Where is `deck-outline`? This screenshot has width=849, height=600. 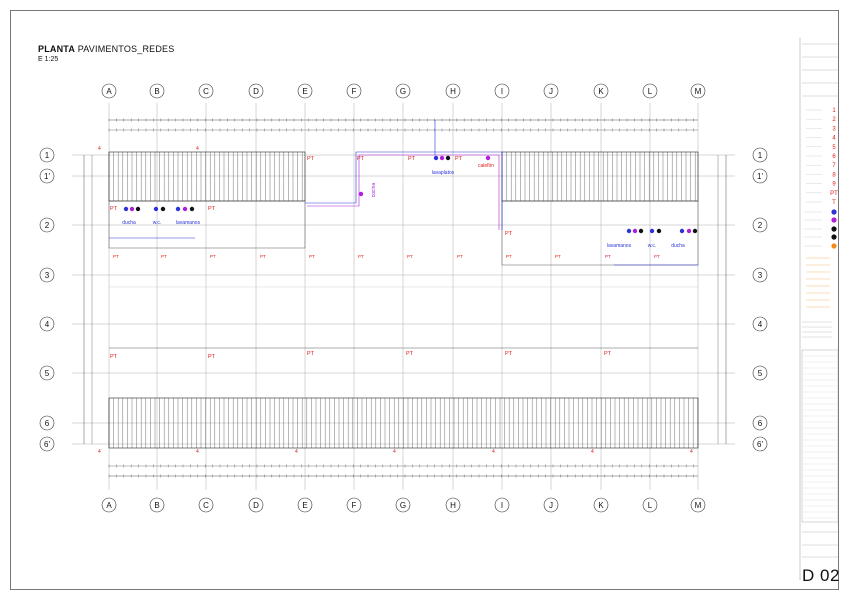 deck-outline is located at coordinates (600, 176).